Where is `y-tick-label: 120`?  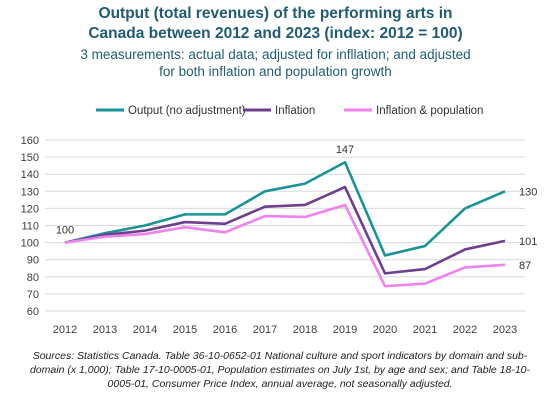
y-tick-label: 120 is located at coordinates (30, 209).